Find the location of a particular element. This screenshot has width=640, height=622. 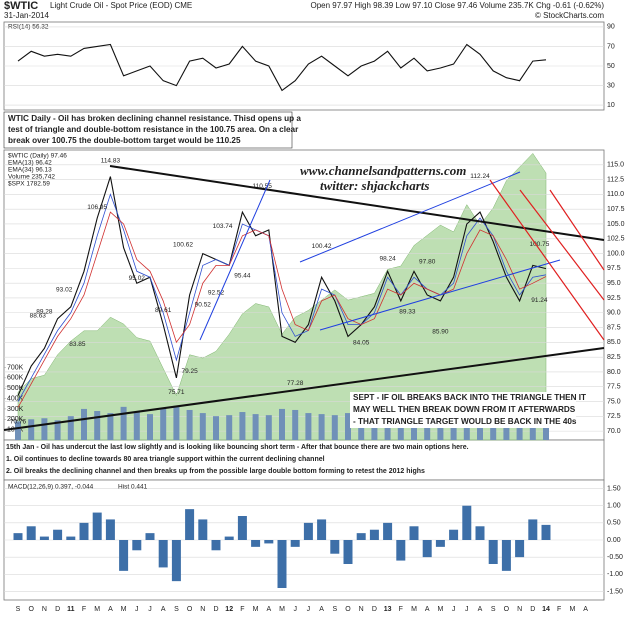

y-tick-label: 90 is located at coordinates (611, 27).